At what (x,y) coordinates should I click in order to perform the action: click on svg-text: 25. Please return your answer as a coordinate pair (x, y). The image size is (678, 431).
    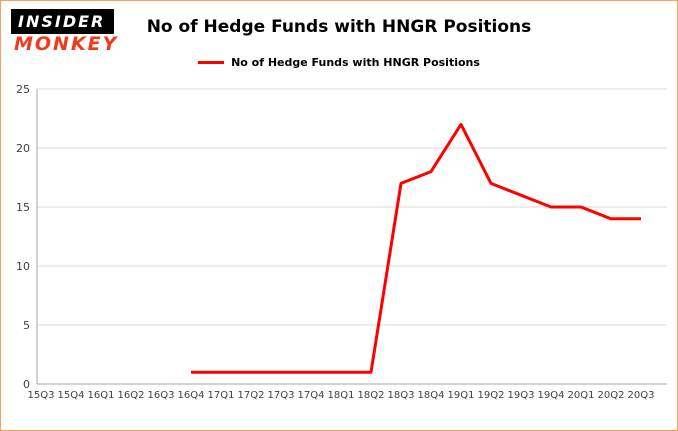
    Looking at the image, I should click on (23, 89).